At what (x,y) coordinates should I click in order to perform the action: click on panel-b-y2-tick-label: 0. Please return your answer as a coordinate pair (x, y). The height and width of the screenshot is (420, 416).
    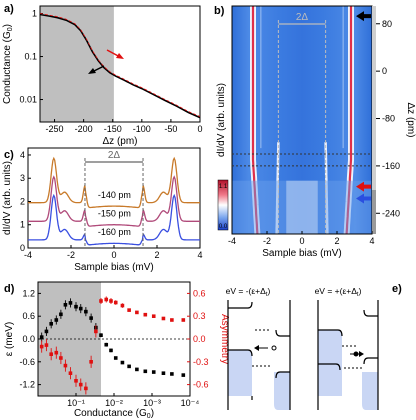
    Looking at the image, I should click on (384, 71).